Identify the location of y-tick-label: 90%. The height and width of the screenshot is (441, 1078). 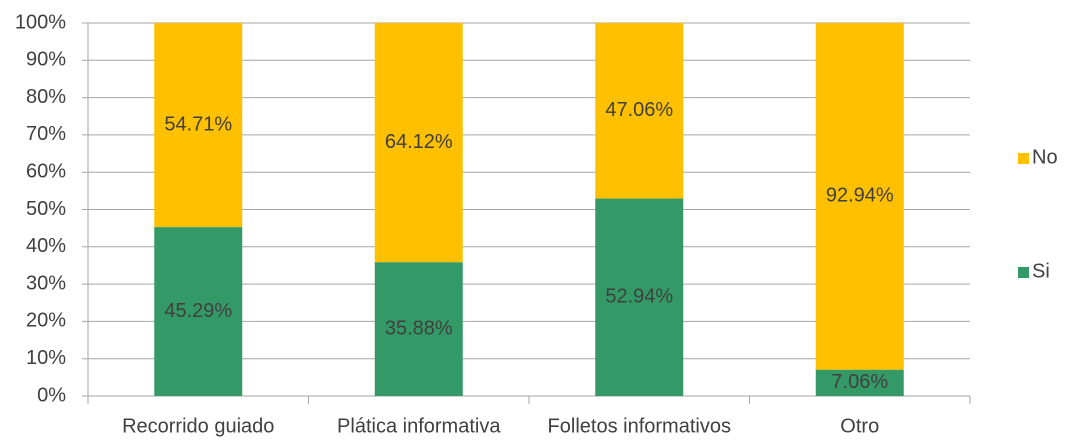
(46, 60).